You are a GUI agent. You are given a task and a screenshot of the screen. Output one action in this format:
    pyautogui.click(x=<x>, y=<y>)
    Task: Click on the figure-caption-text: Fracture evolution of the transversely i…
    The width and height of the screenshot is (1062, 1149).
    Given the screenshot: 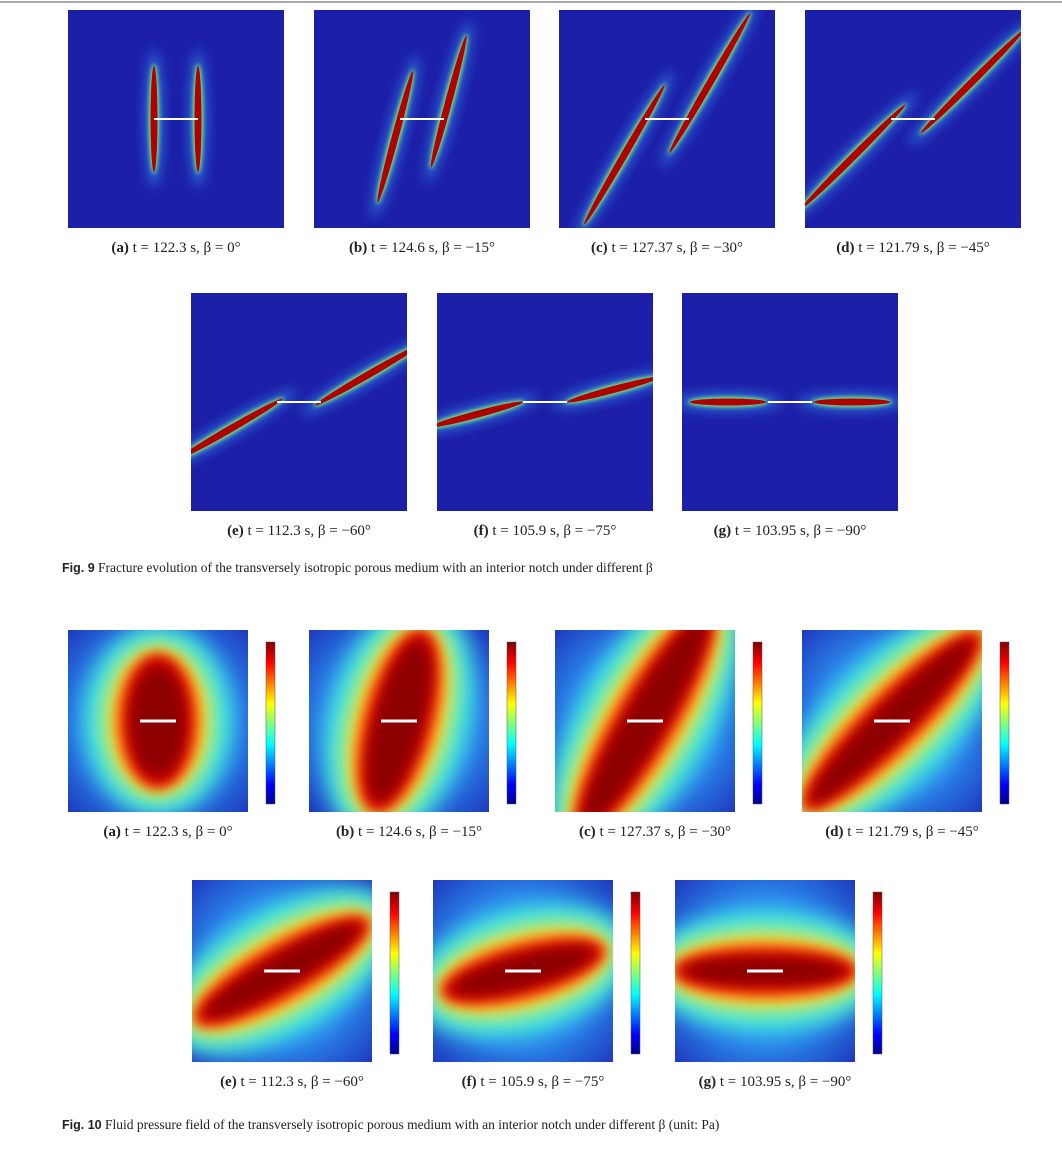 What is the action you would take?
    pyautogui.click(x=375, y=567)
    